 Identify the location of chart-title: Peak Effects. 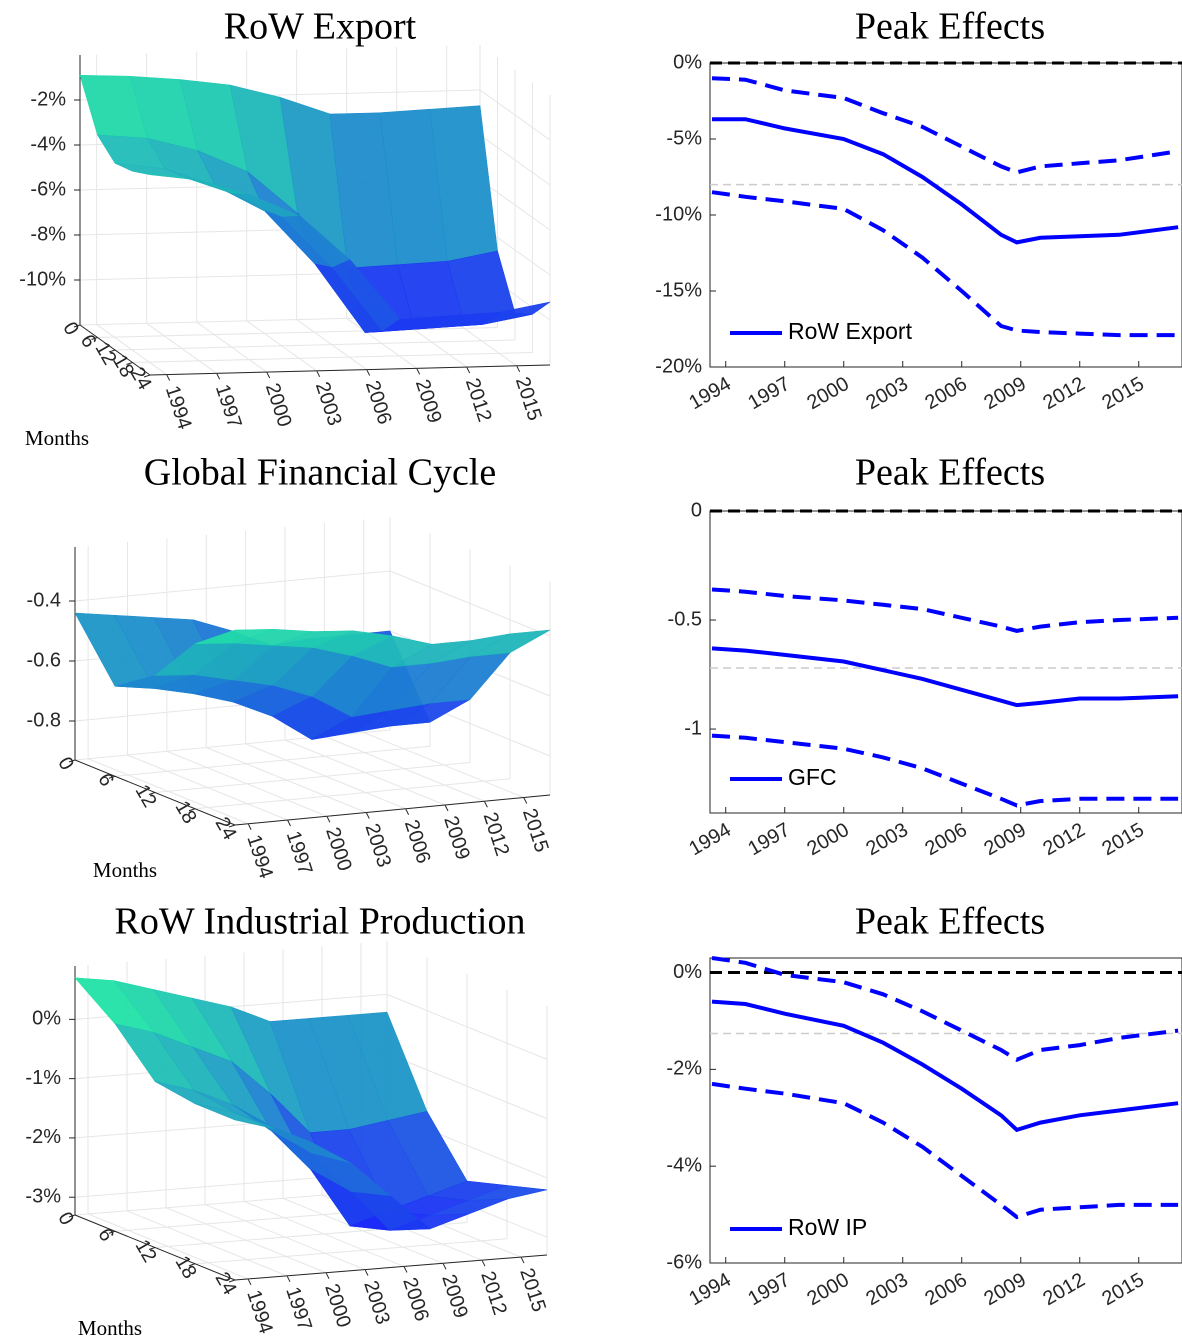
(950, 922).